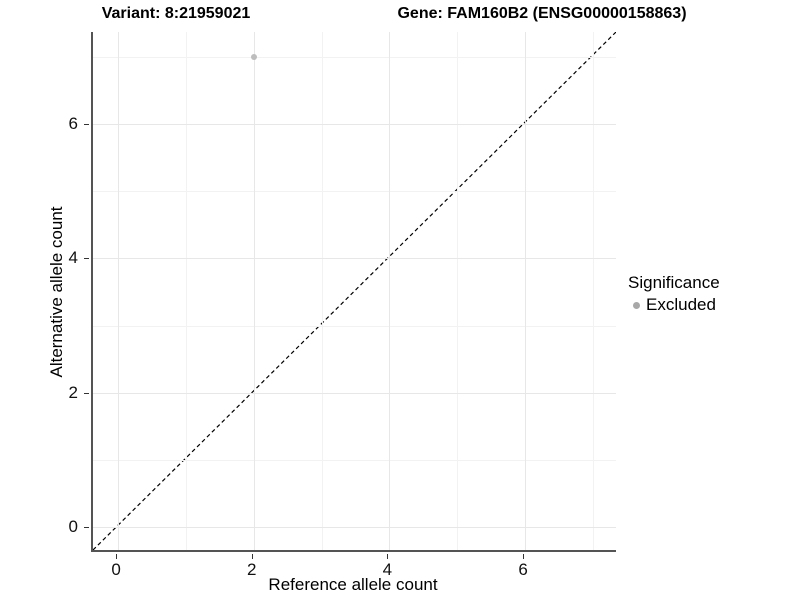 This screenshot has height=600, width=800. I want to click on legend-entry: Excluded, so click(674, 305).